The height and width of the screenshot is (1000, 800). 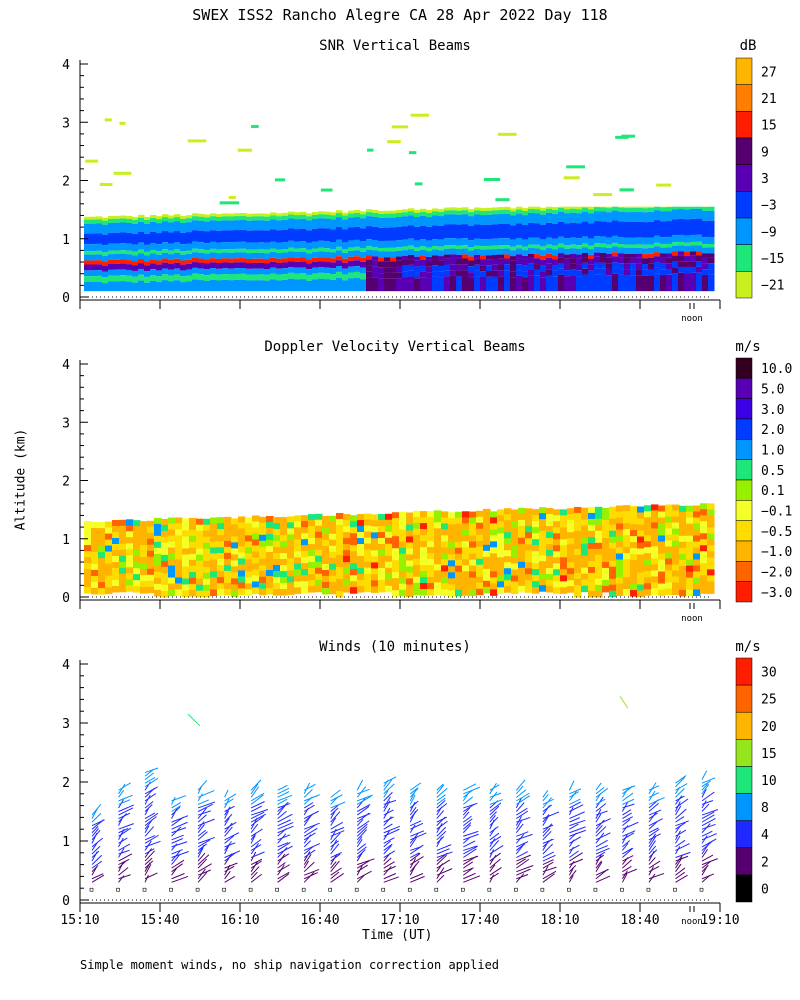 I want to click on panel2-colorbar-label: −2.0, so click(x=776, y=573).